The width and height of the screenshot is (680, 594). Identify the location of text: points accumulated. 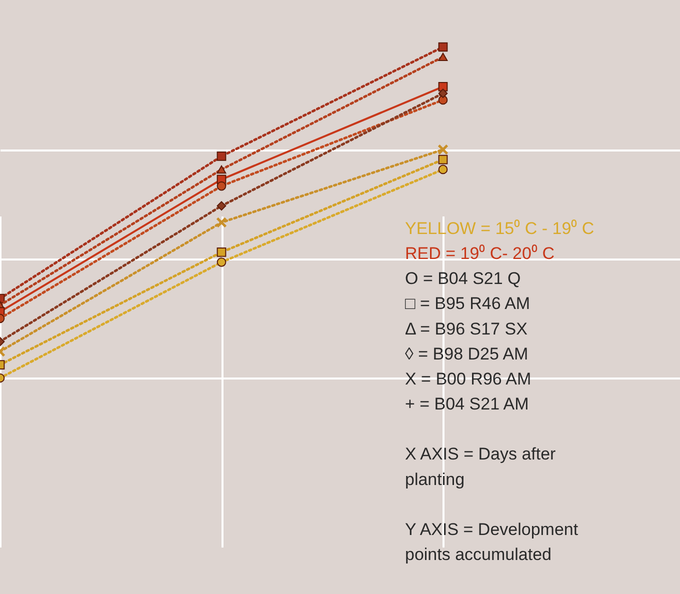
(478, 554).